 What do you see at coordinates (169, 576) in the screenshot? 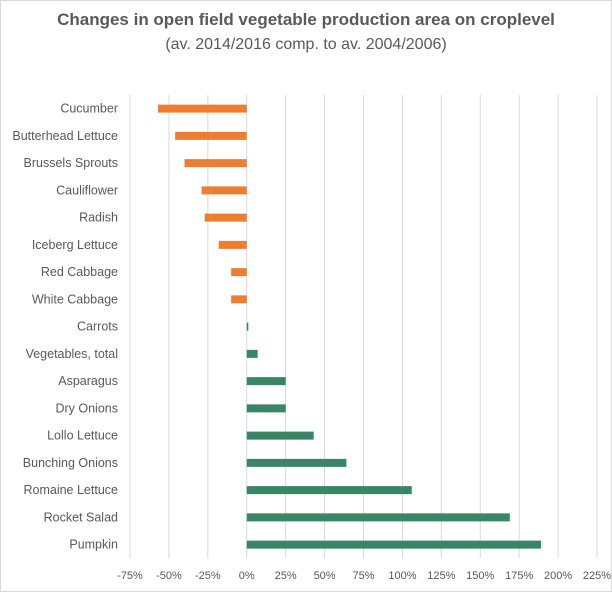
I see `x-tick-label: -50%` at bounding box center [169, 576].